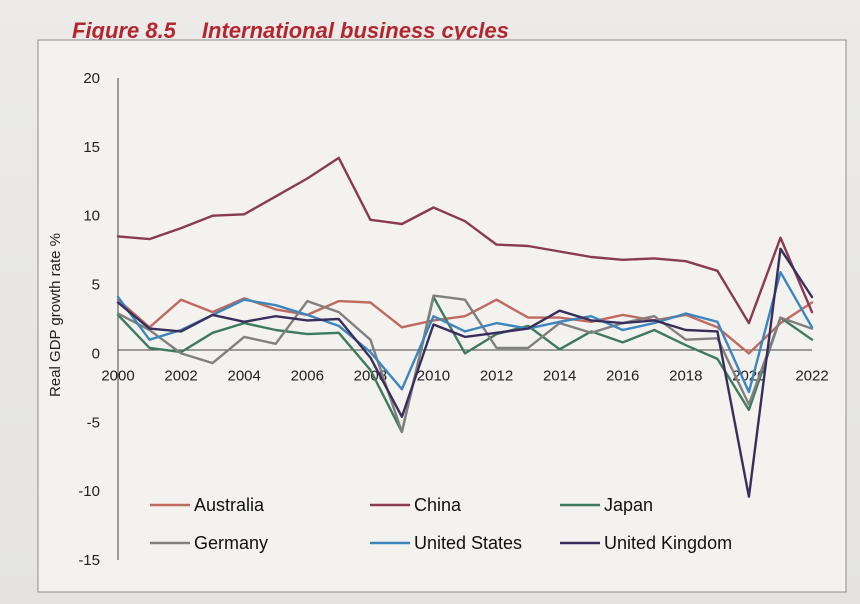 The width and height of the screenshot is (860, 604). I want to click on y-axis-label: Real GDP growth rate %, so click(55, 315).